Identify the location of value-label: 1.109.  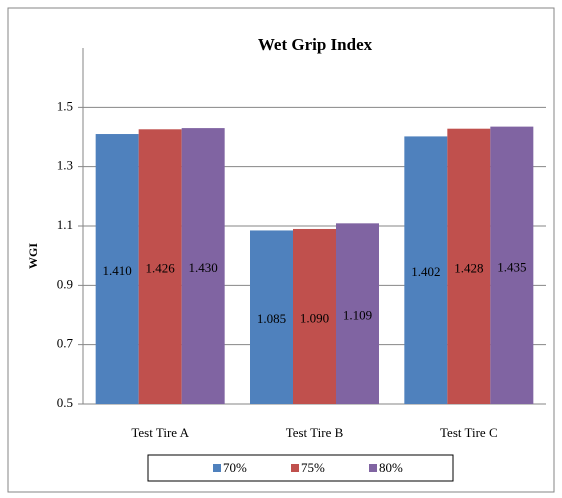
(357, 315).